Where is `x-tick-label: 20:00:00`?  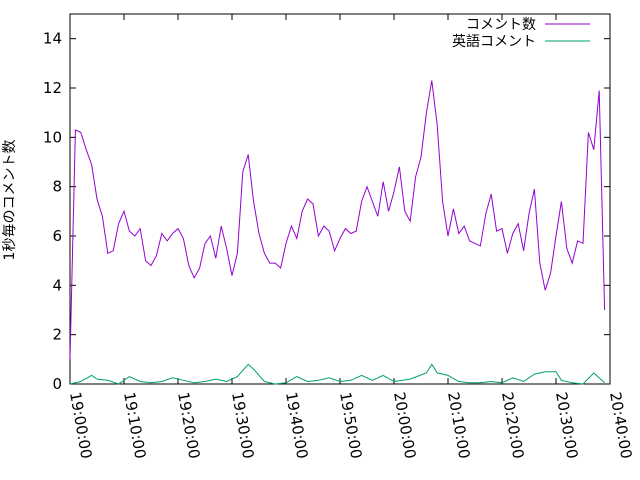 x-tick-label: 20:00:00 is located at coordinates (404, 425).